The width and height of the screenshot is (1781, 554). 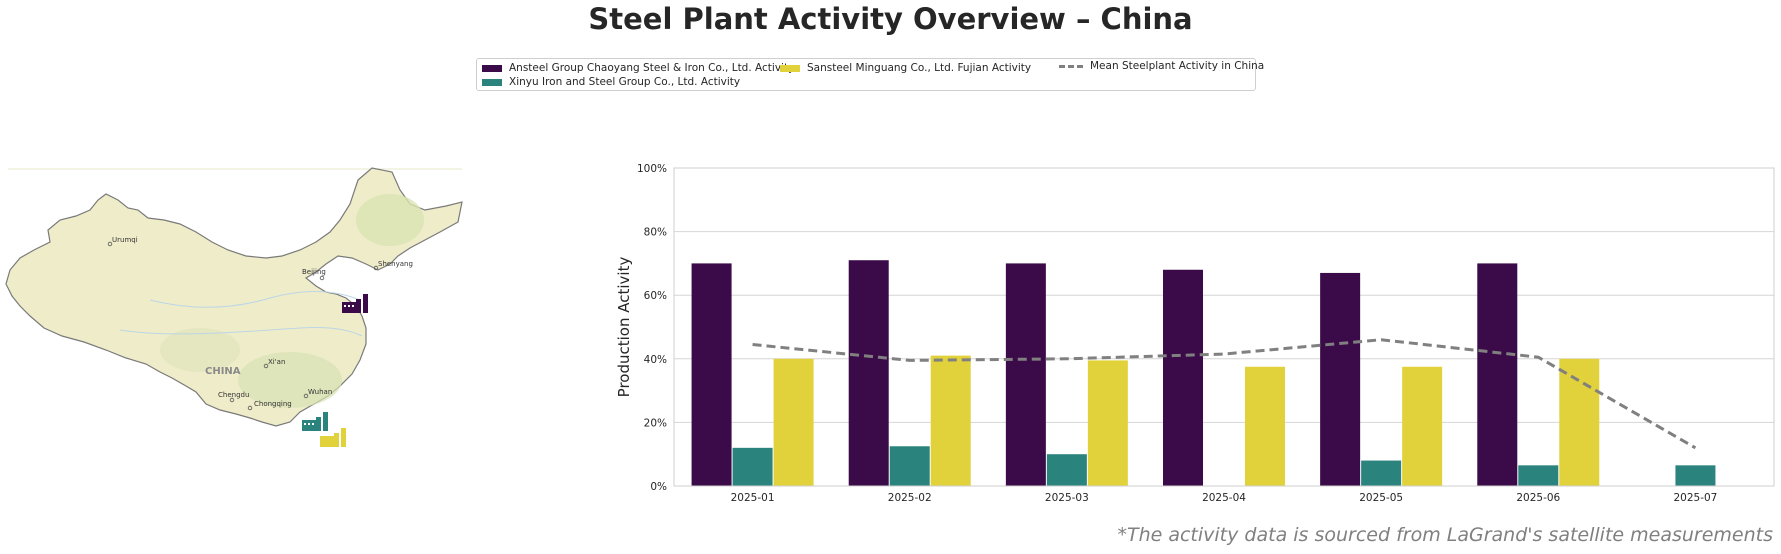 What do you see at coordinates (790, 68) in the screenshot?
I see `legend-swatch-sansteel` at bounding box center [790, 68].